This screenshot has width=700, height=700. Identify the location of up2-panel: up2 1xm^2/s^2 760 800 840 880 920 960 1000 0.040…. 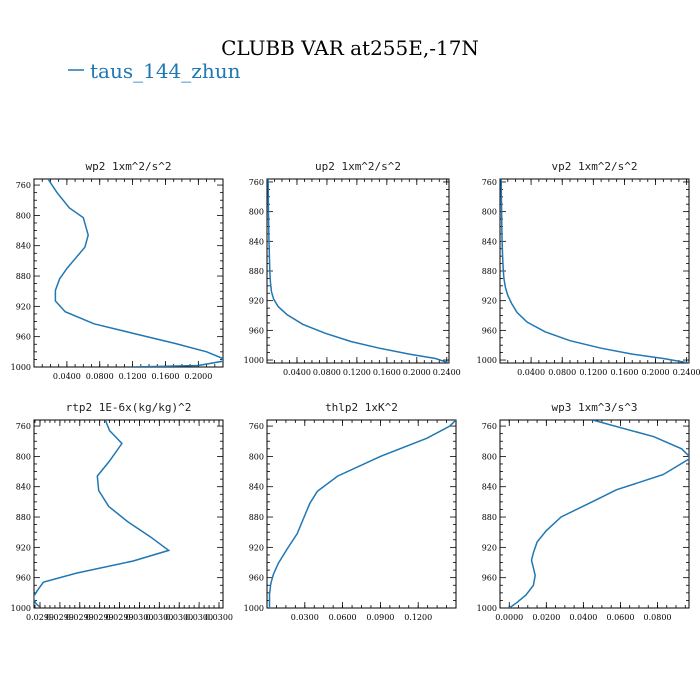
(352, 268).